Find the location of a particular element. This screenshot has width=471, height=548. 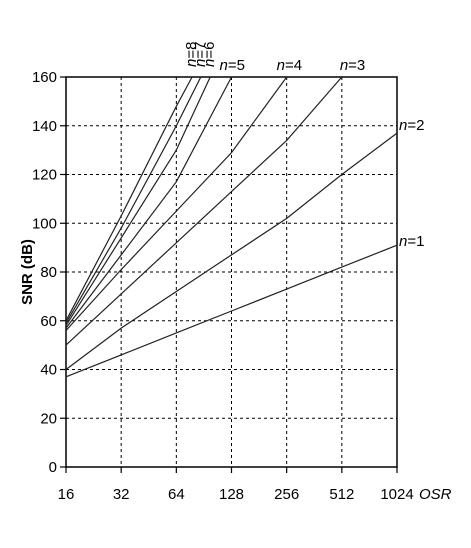

series-label-n-7: n=7 is located at coordinates (200, 54).